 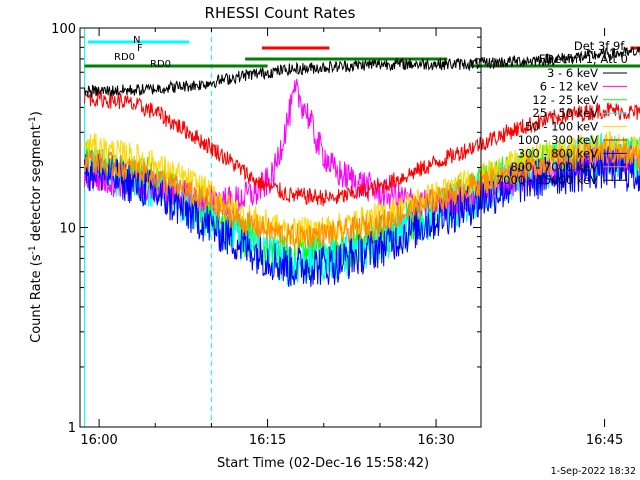 I want to click on x-tick-label: 16:30, so click(x=435, y=440).